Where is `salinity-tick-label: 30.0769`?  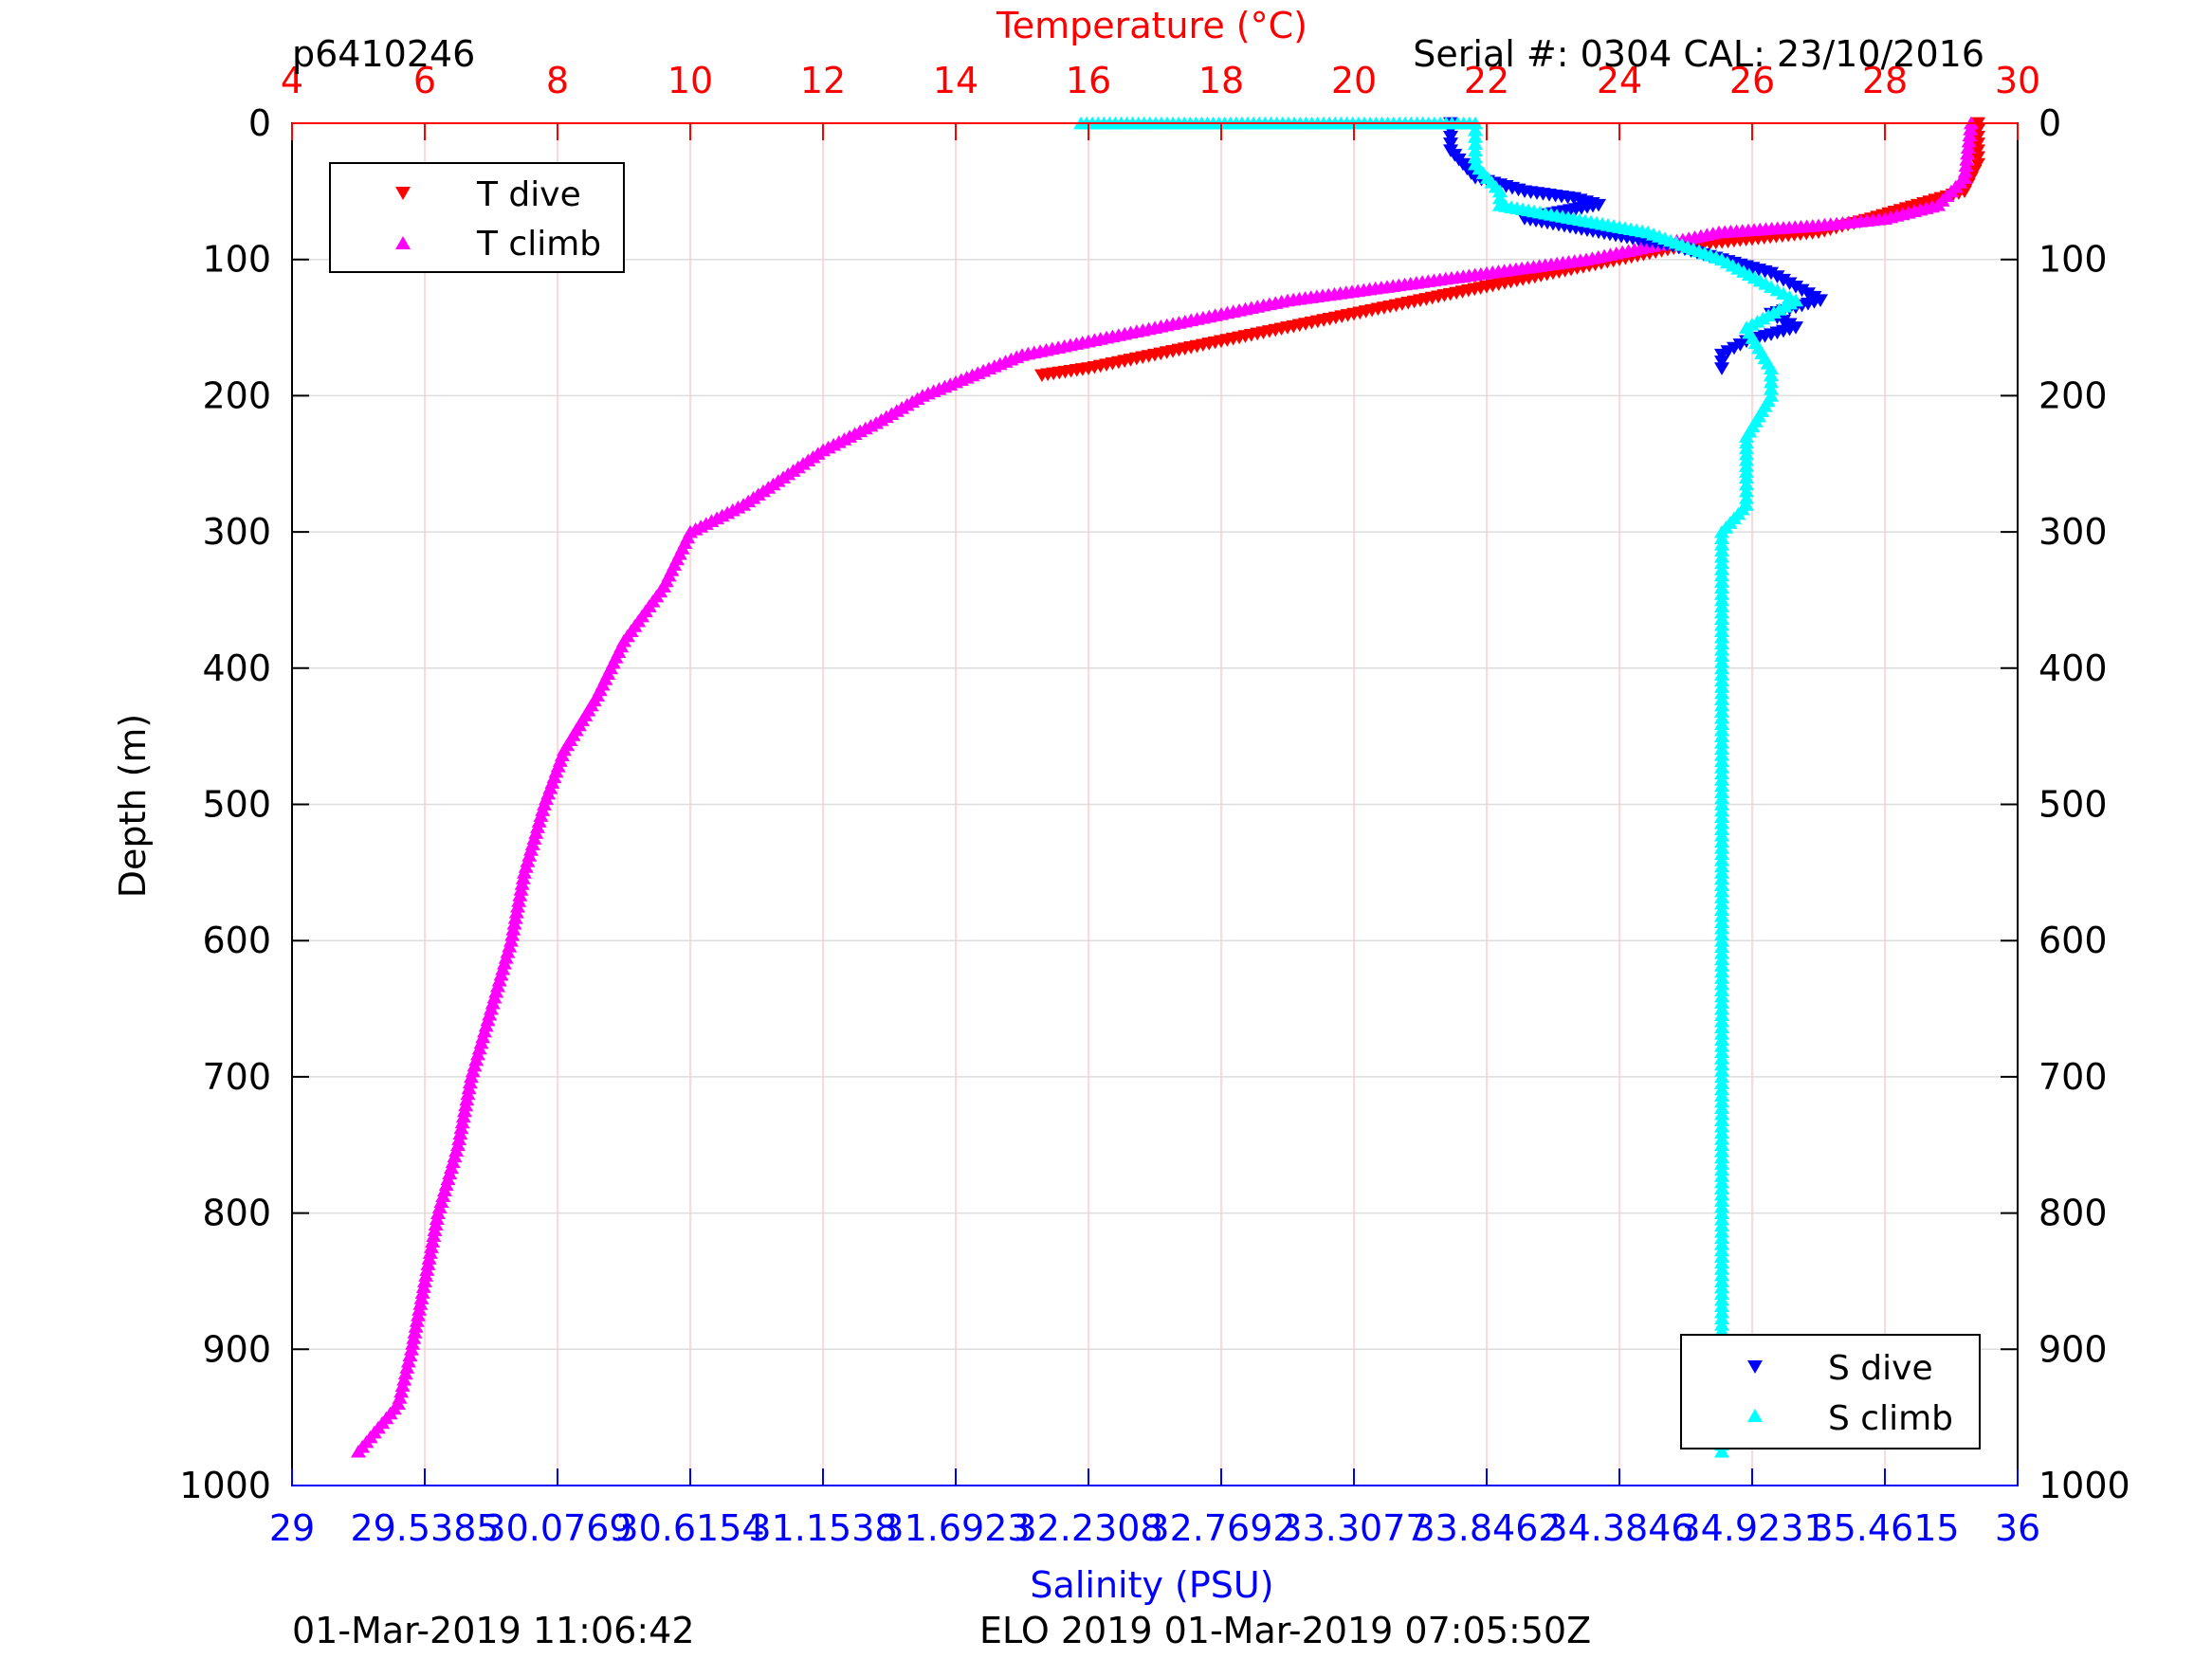
salinity-tick-label: 30.0769 is located at coordinates (557, 1528).